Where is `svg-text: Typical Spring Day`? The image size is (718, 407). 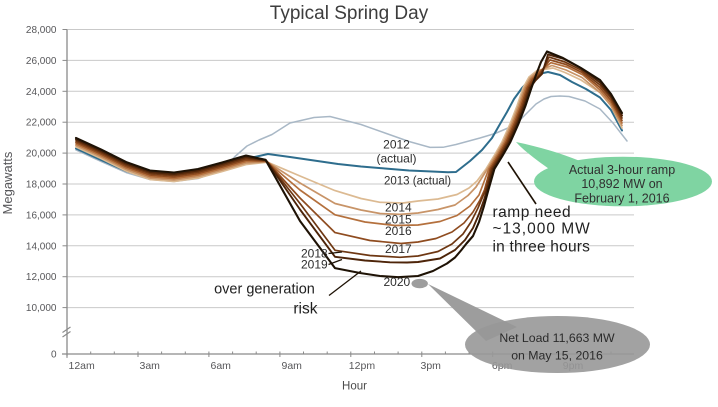
svg-text: Typical Spring Day is located at coordinates (349, 13).